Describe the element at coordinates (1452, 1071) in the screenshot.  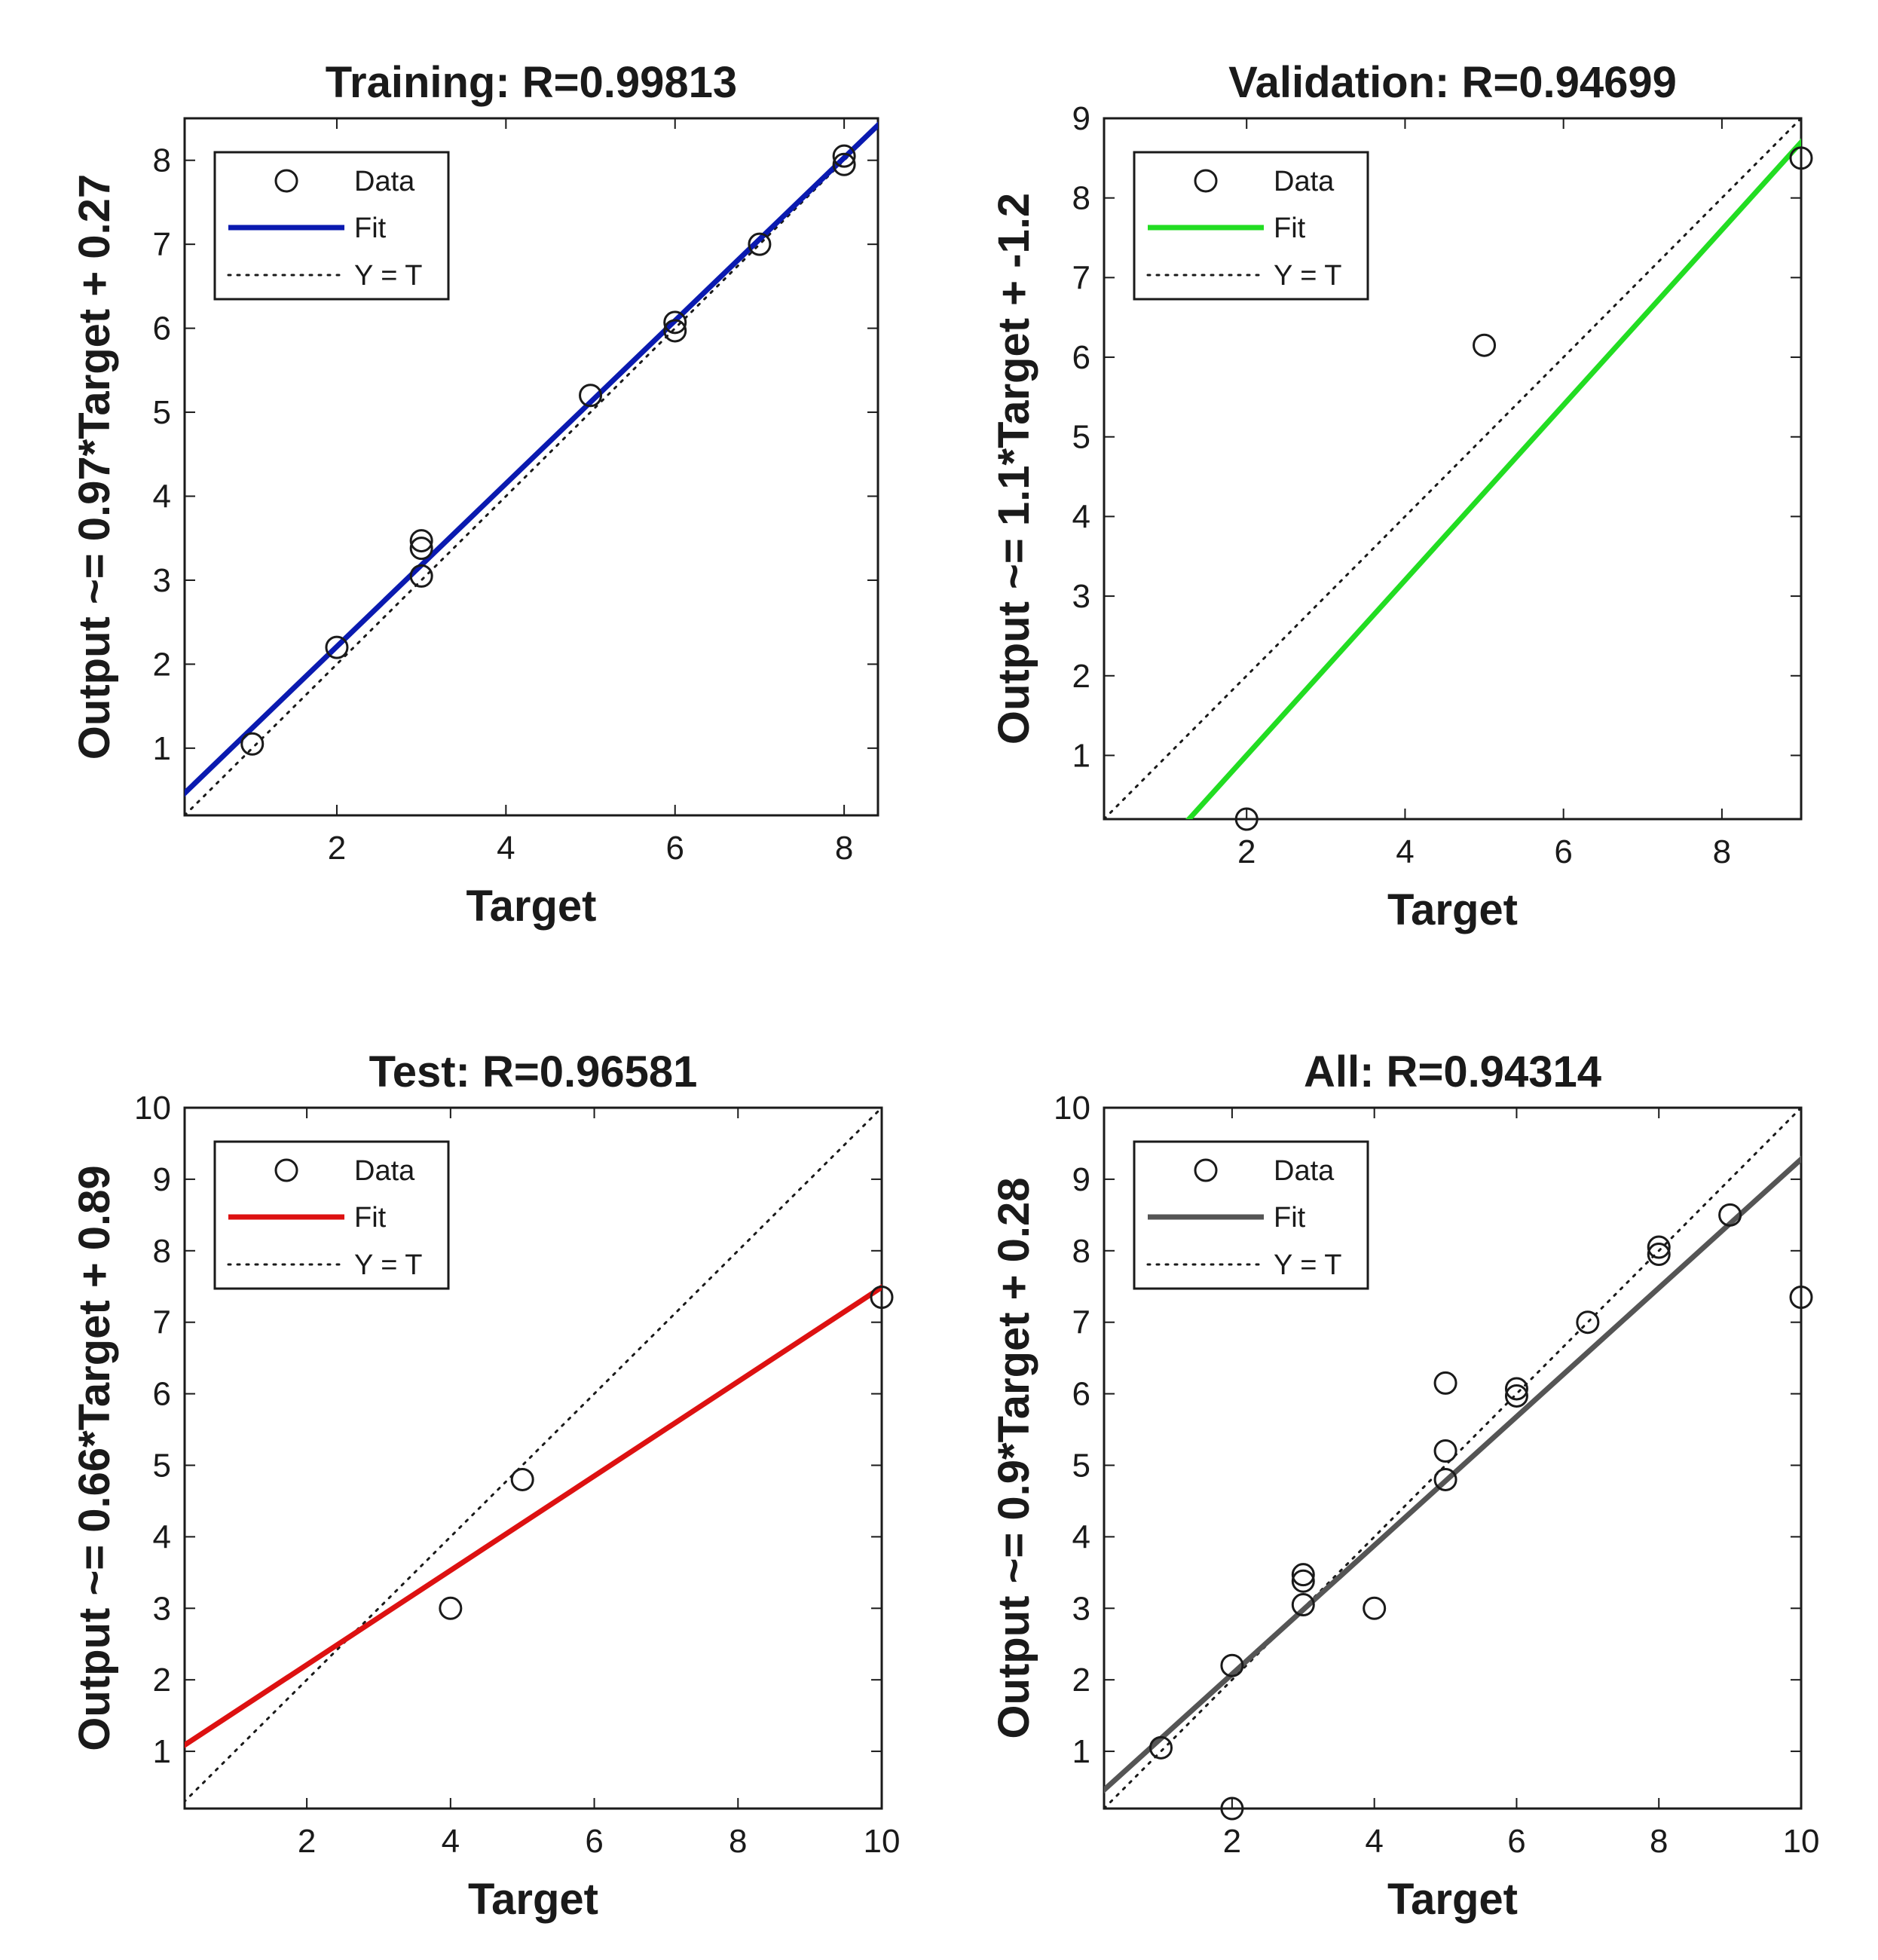
I see `chart-title: All: R=0.94314` at that location.